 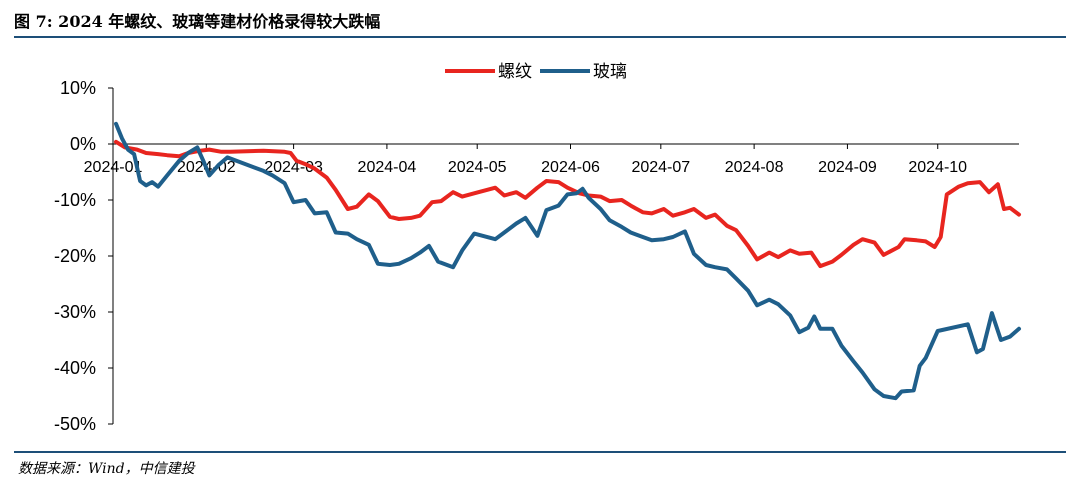 I want to click on legend: 螺纹 玻璃, so click(x=536, y=72).